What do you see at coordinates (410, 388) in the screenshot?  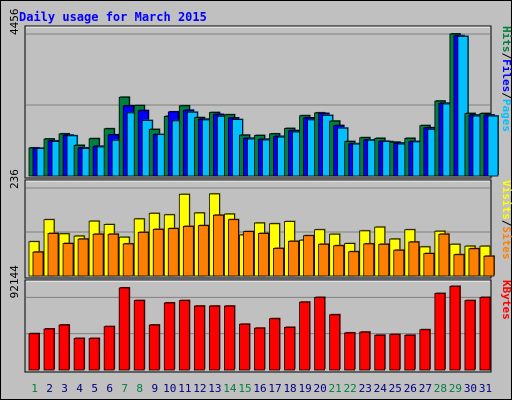 I see `x-tick-label-26: 26` at bounding box center [410, 388].